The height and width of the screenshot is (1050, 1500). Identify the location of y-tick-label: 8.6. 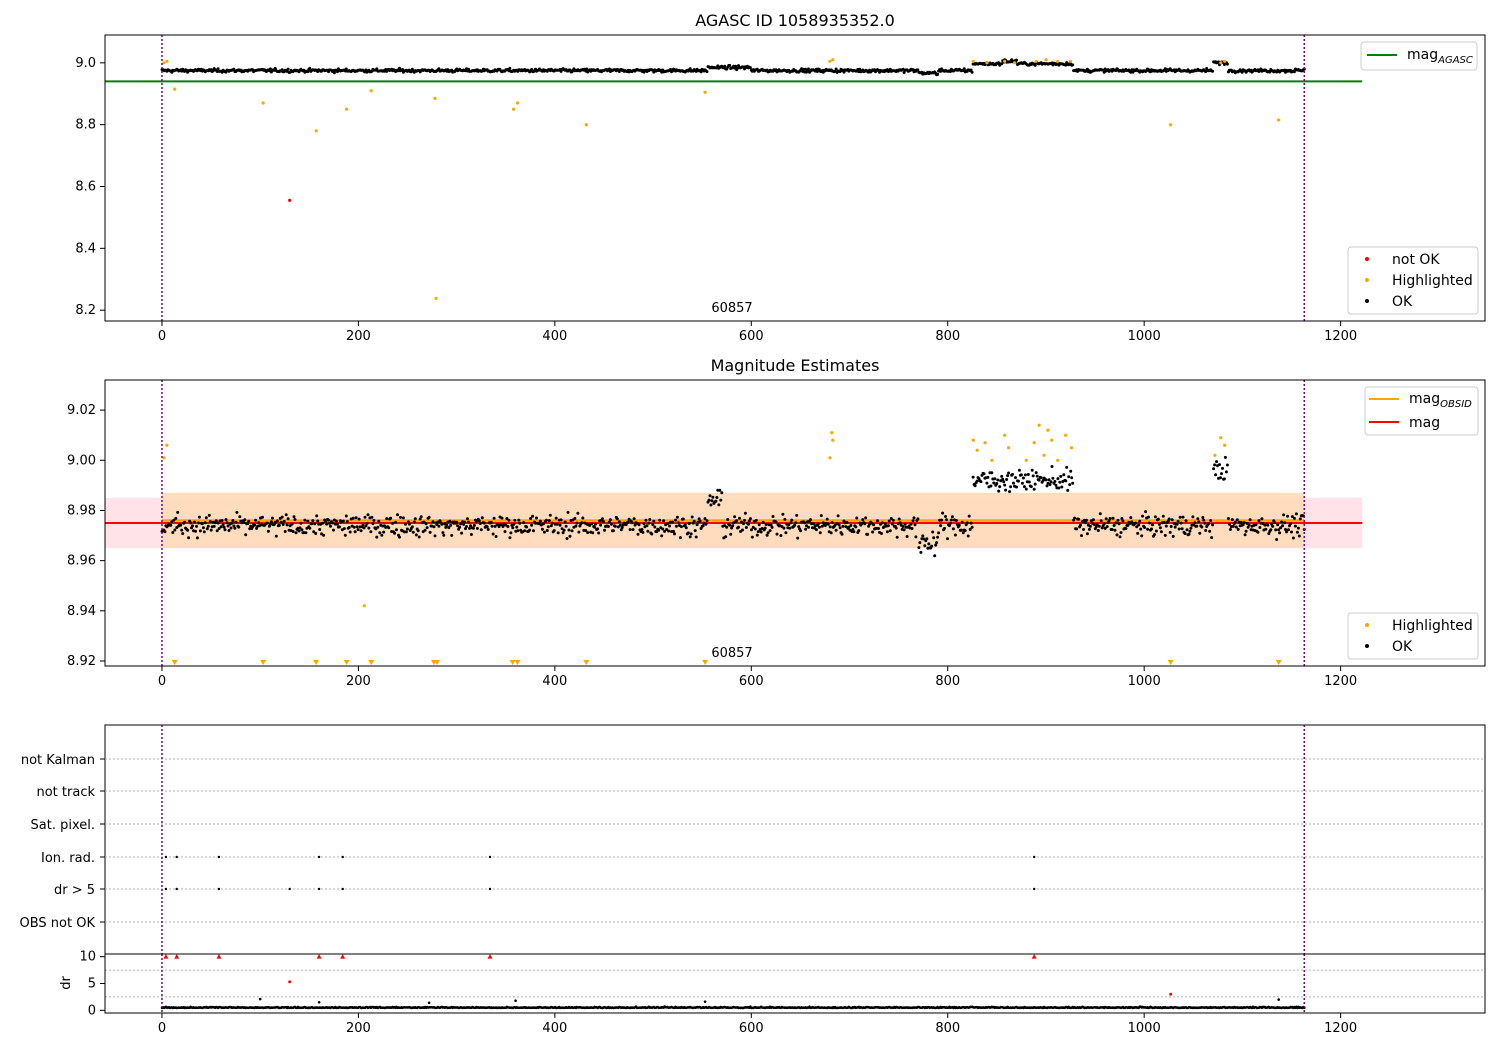
(85, 187).